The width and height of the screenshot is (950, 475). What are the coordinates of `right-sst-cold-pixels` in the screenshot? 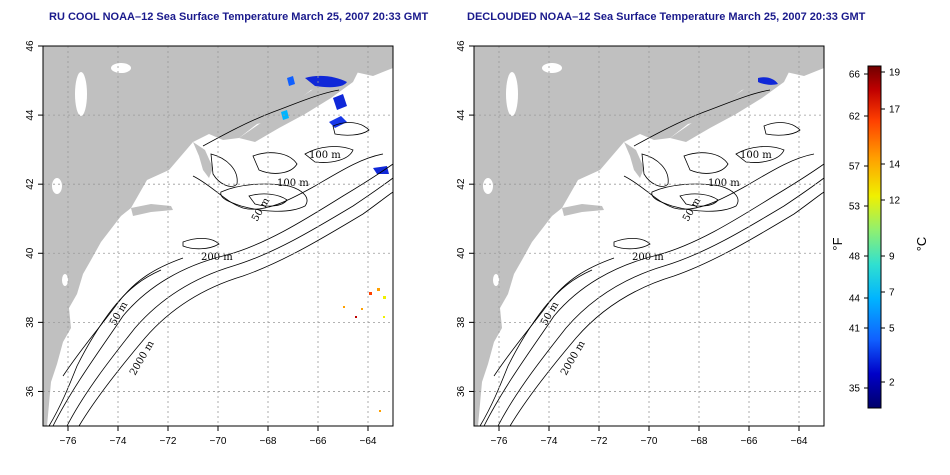 It's located at (768, 81).